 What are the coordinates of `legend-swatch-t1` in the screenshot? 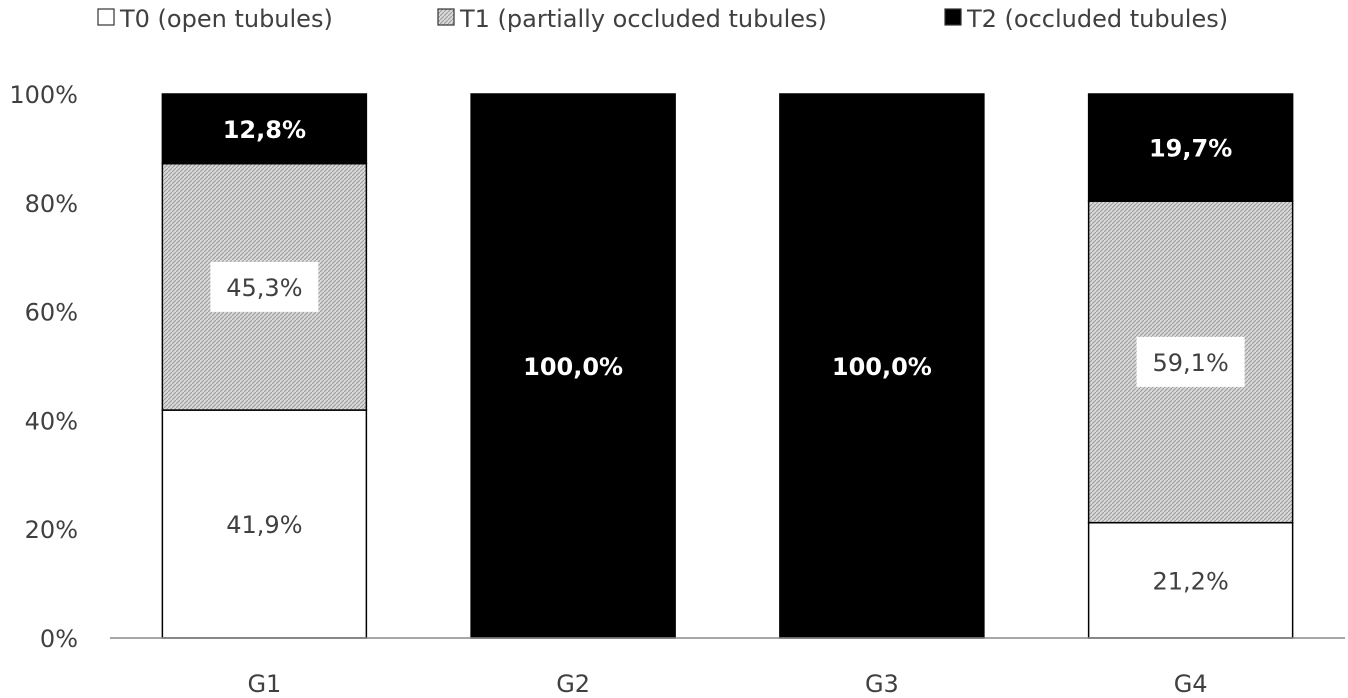 It's located at (446, 17).